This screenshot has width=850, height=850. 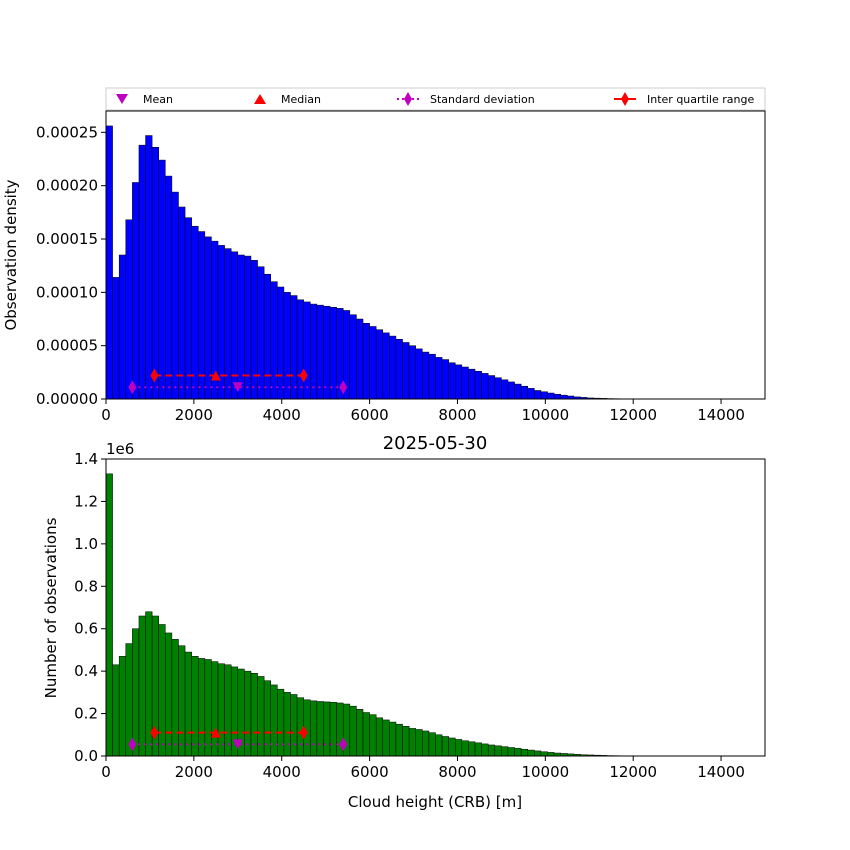 What do you see at coordinates (238, 738) in the screenshot?
I see `count-stats` at bounding box center [238, 738].